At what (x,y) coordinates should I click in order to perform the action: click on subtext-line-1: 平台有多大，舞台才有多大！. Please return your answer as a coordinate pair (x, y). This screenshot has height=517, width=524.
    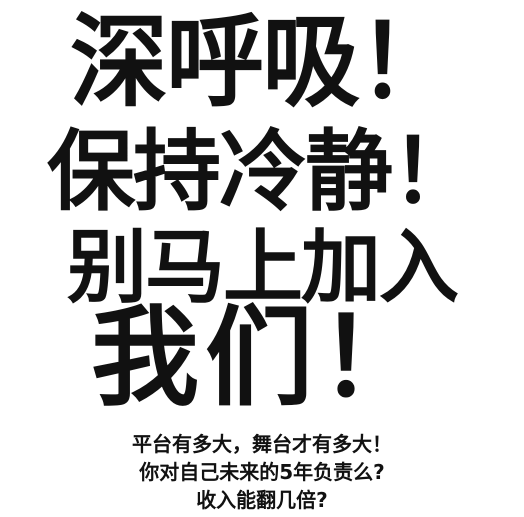
    Looking at the image, I should click on (262, 444).